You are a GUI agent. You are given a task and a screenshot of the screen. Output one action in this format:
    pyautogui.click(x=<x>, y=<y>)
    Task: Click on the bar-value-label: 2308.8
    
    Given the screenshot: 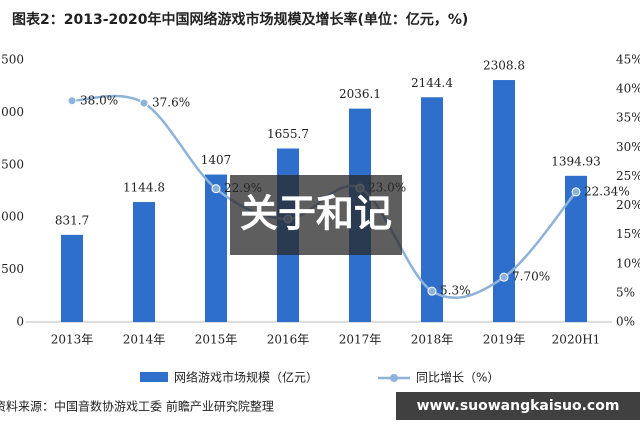 What is the action you would take?
    pyautogui.click(x=504, y=66)
    